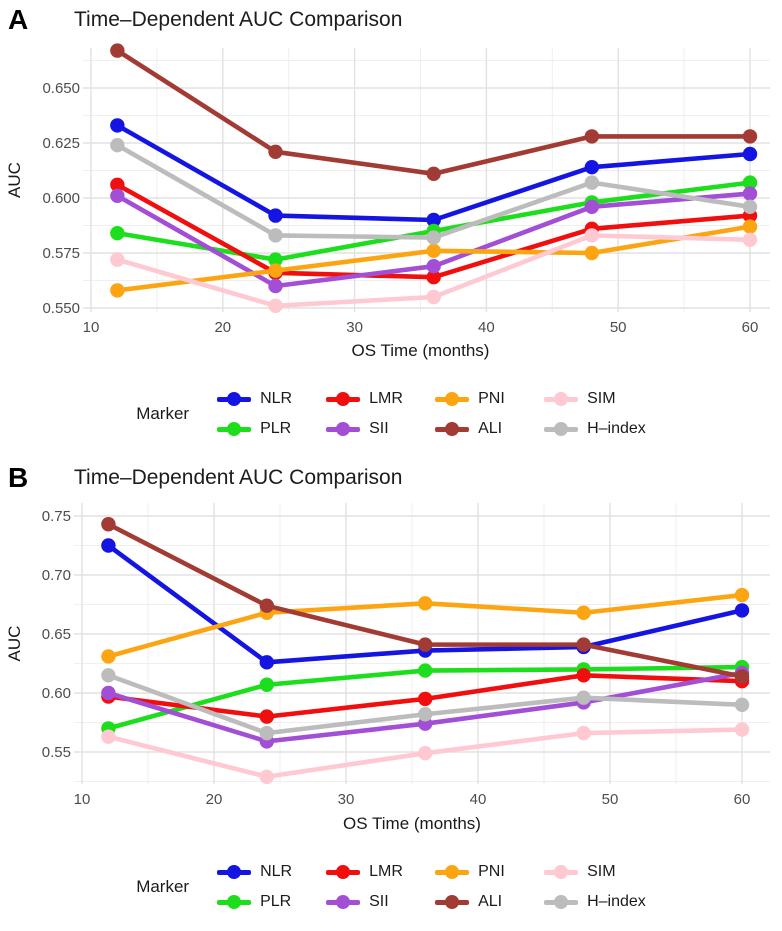 Image resolution: width=782 pixels, height=931 pixels. I want to click on legend-label: ALI, so click(490, 428).